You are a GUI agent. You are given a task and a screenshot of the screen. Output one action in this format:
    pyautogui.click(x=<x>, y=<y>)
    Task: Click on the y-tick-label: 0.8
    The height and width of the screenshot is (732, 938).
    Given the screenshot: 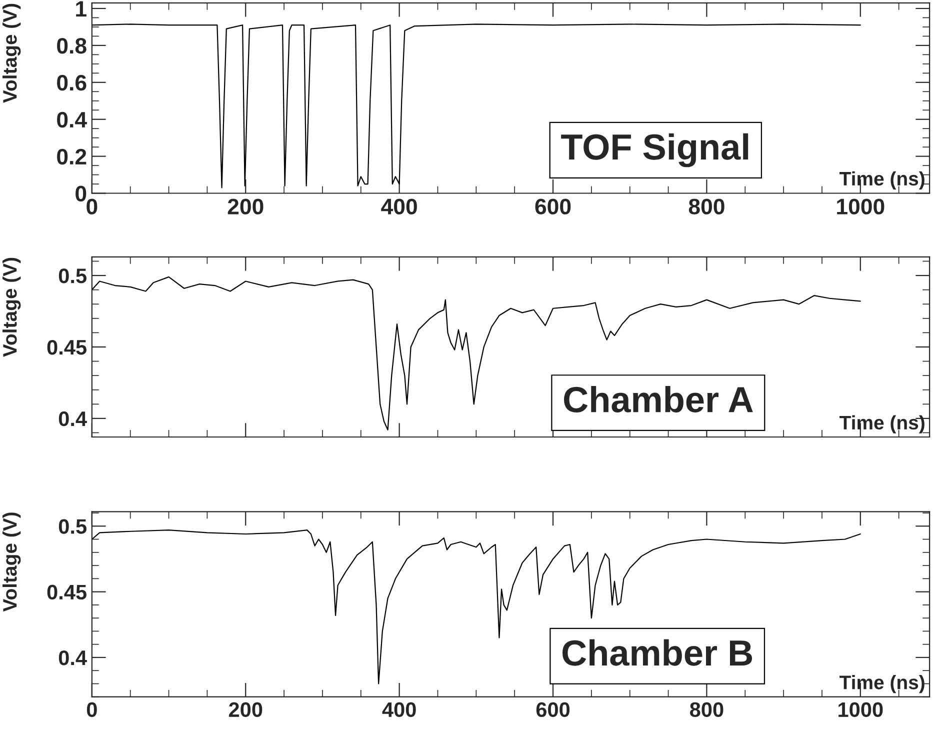 What is the action you would take?
    pyautogui.click(x=71, y=46)
    